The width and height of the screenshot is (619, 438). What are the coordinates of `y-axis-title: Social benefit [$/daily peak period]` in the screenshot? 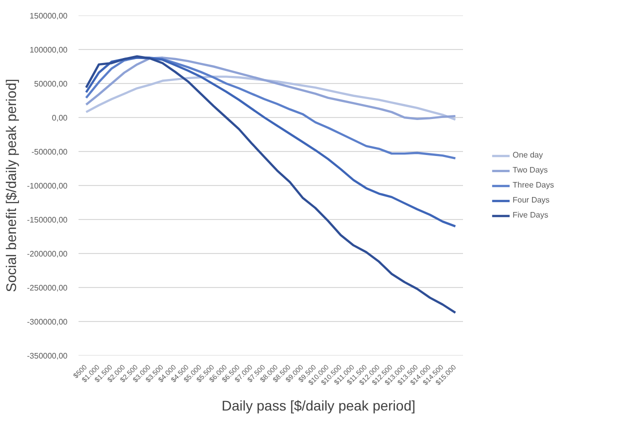 It's located at (11, 185).